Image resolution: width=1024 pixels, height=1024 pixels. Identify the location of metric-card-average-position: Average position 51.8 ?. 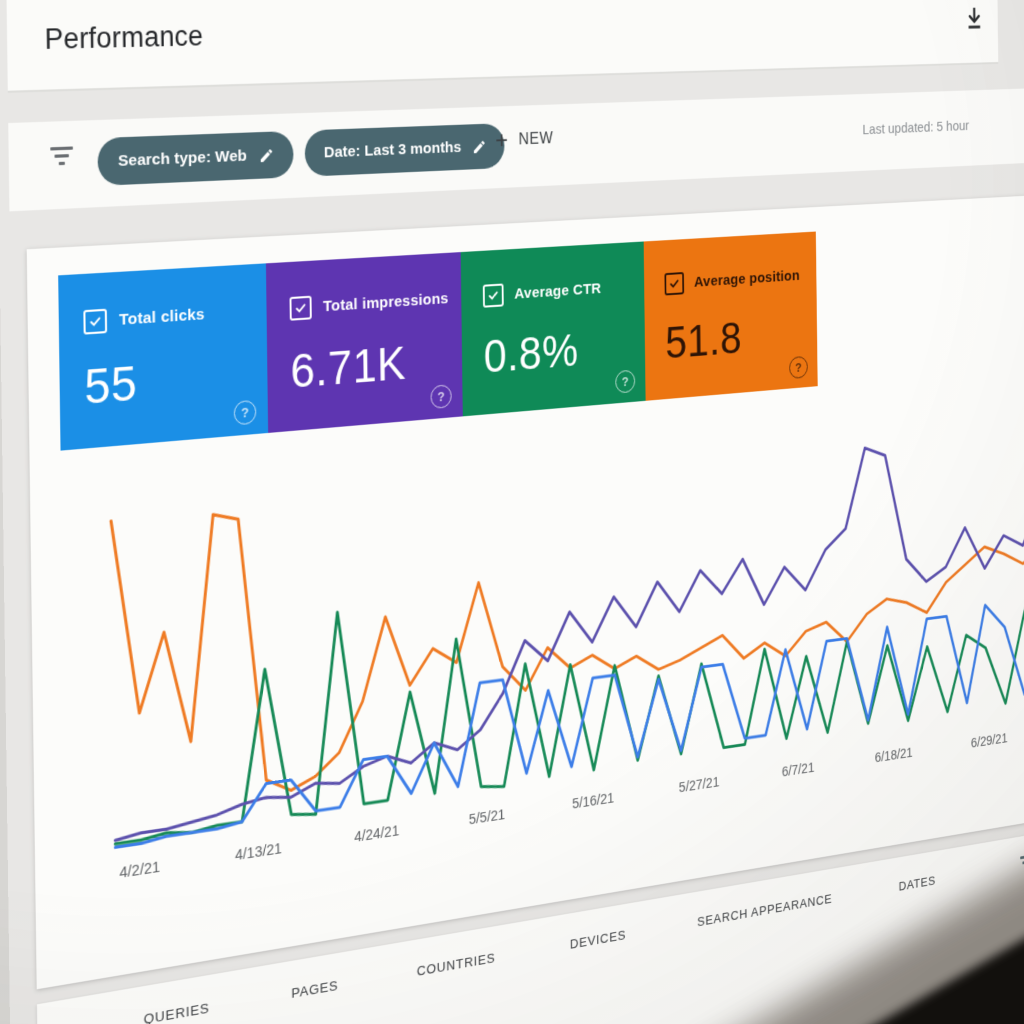
(730, 316).